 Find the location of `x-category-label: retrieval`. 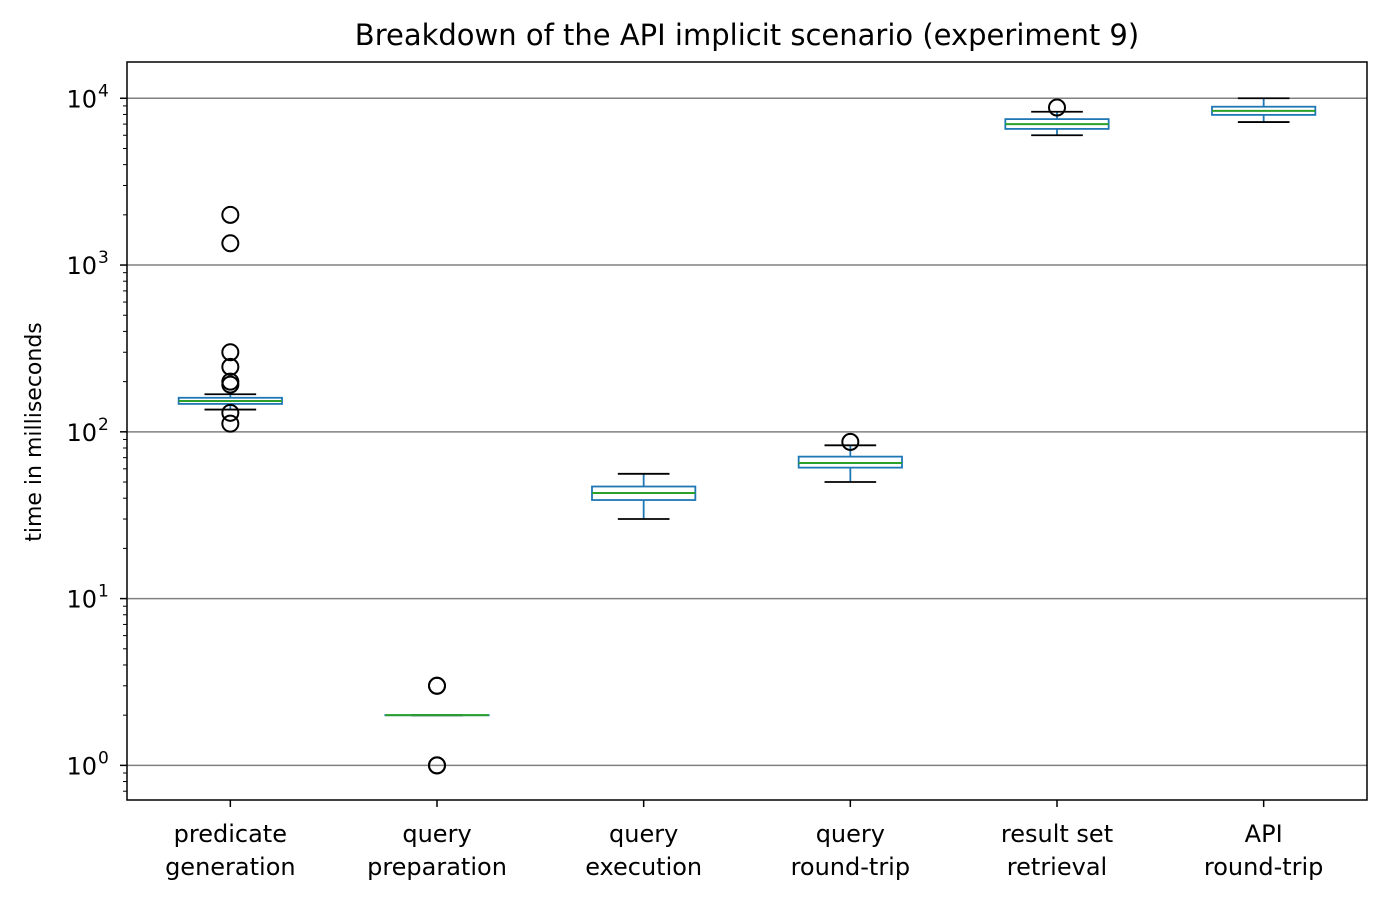

x-category-label: retrieval is located at coordinates (1057, 867).